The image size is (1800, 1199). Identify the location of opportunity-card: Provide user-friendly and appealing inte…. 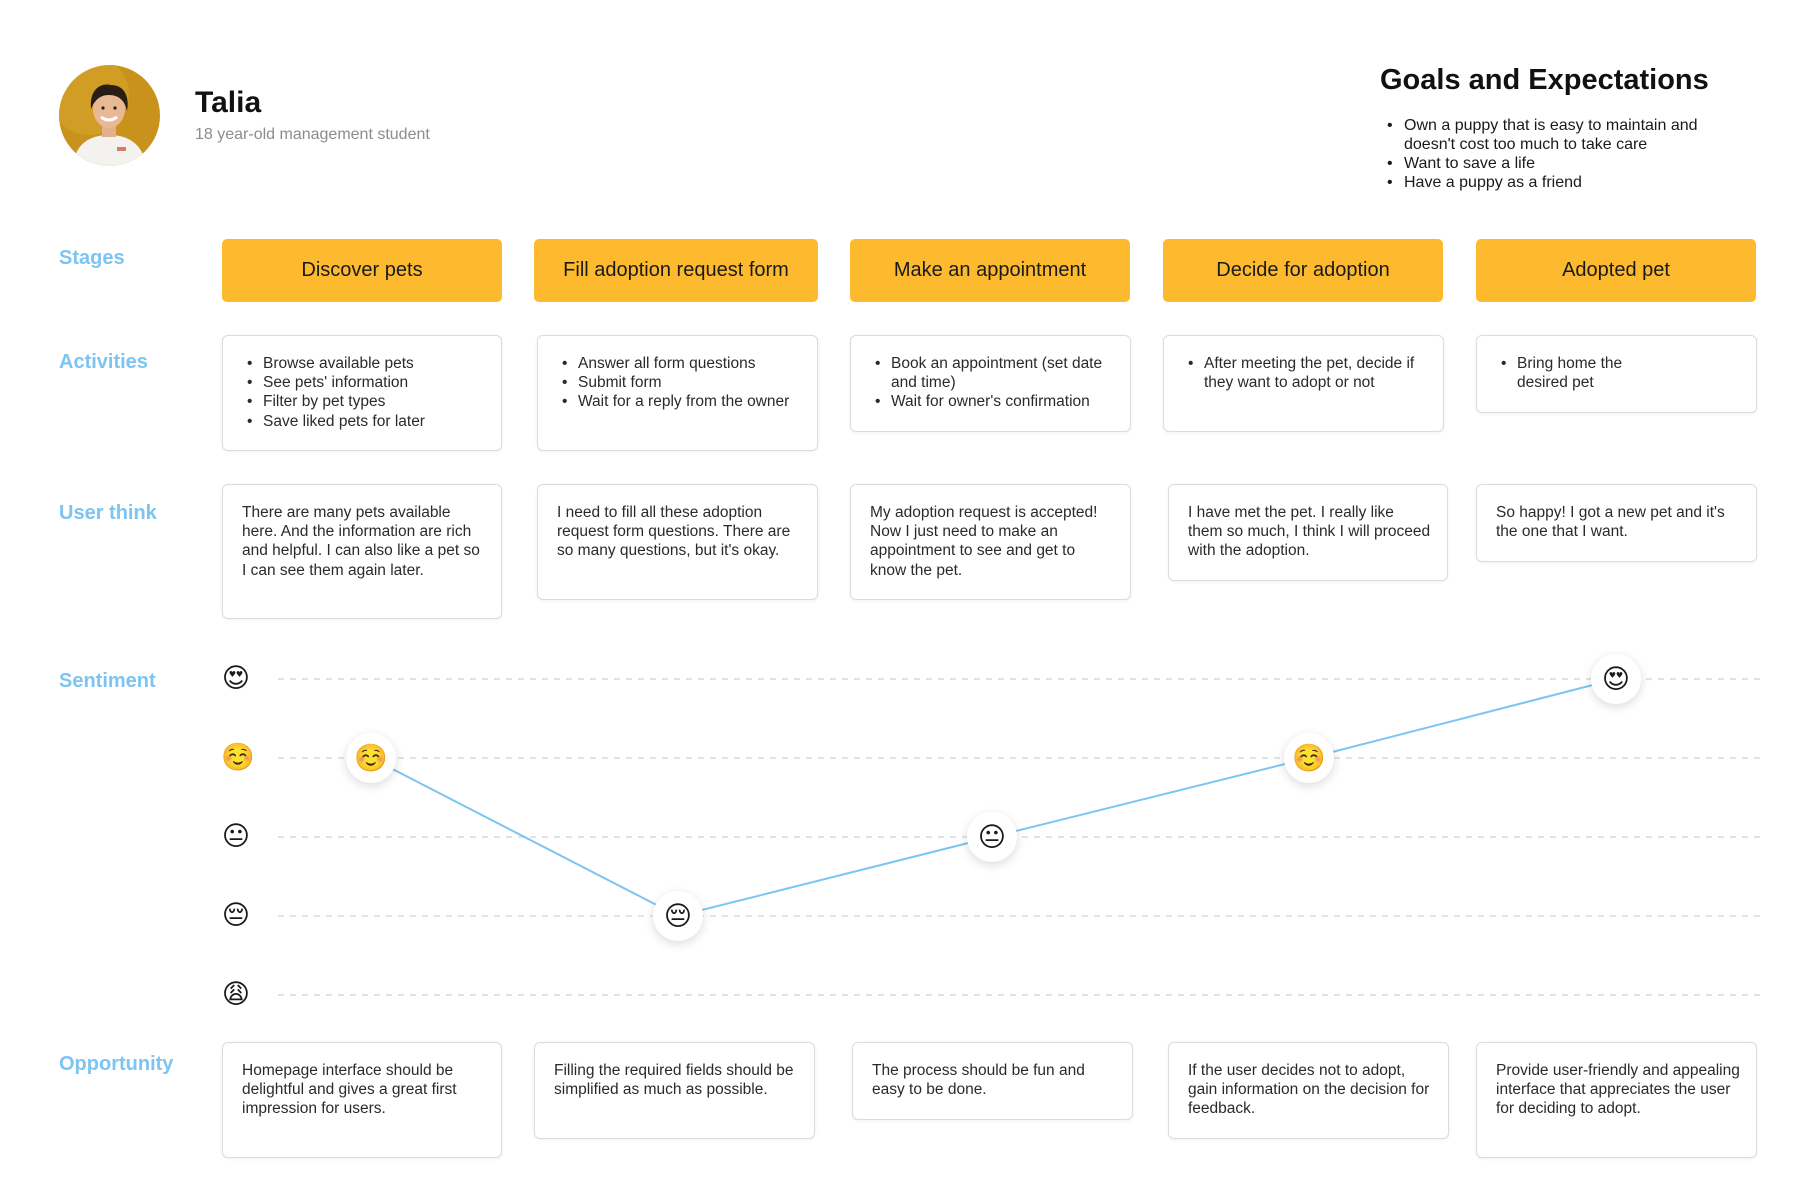
(1616, 1100).